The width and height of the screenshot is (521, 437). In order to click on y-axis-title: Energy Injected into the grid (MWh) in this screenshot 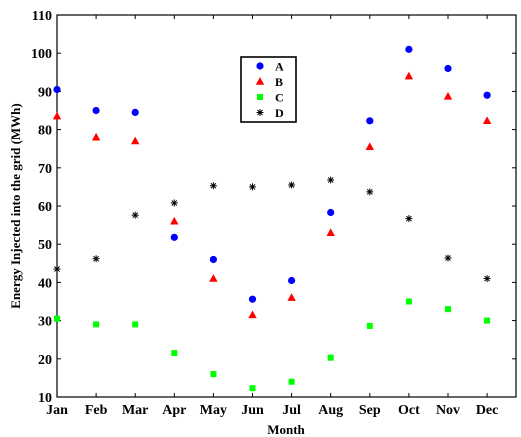, I will do `click(15, 205)`.